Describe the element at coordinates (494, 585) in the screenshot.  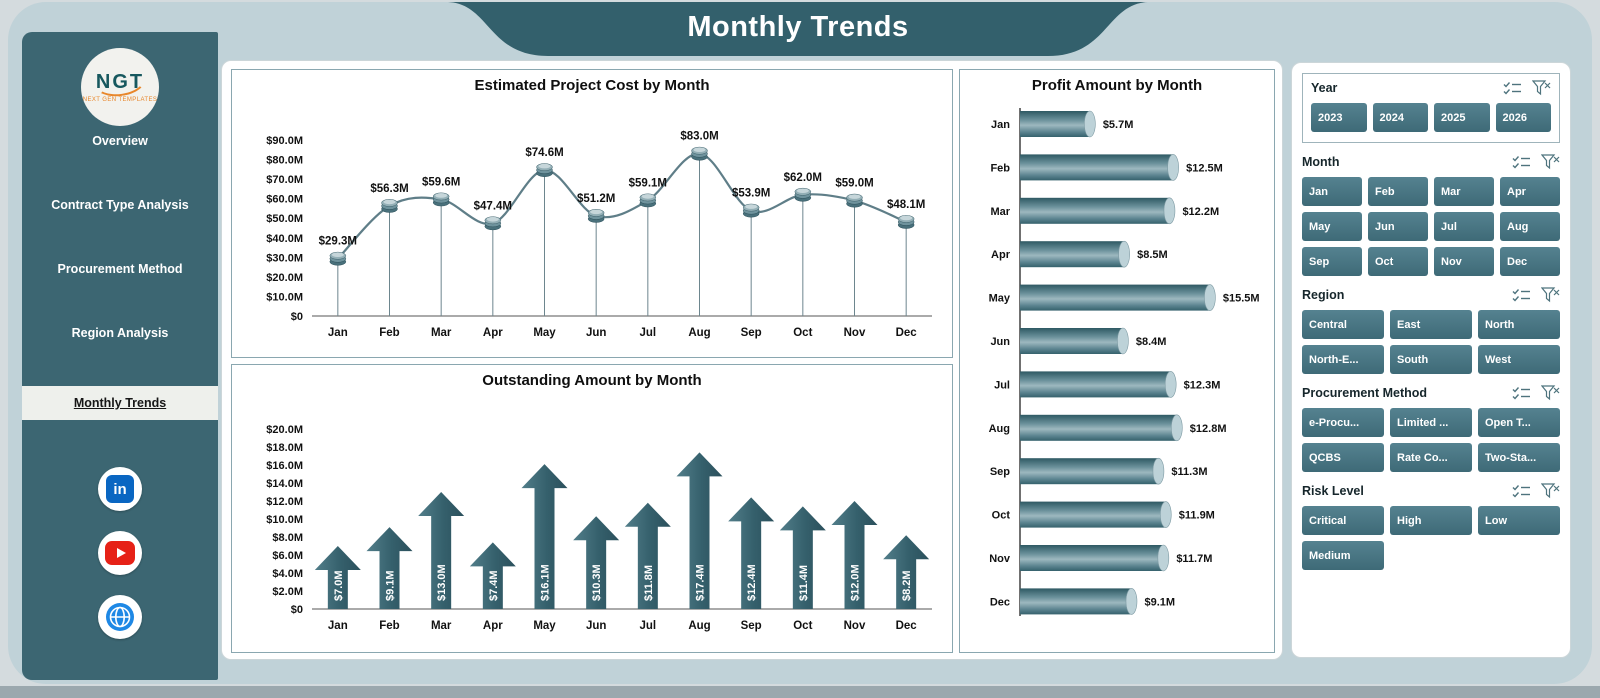
I see `svg-text: $7.4M` at that location.